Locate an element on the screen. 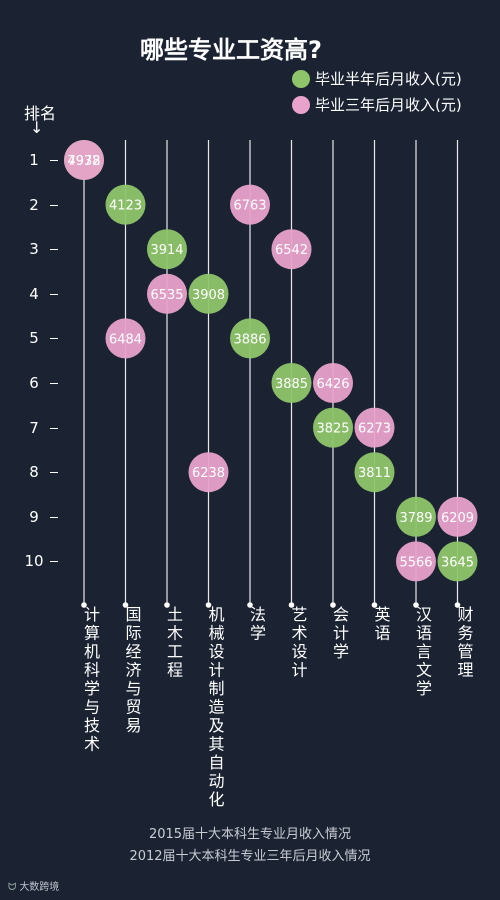  major-label: 计算机科学与技术 is located at coordinates (92, 679).